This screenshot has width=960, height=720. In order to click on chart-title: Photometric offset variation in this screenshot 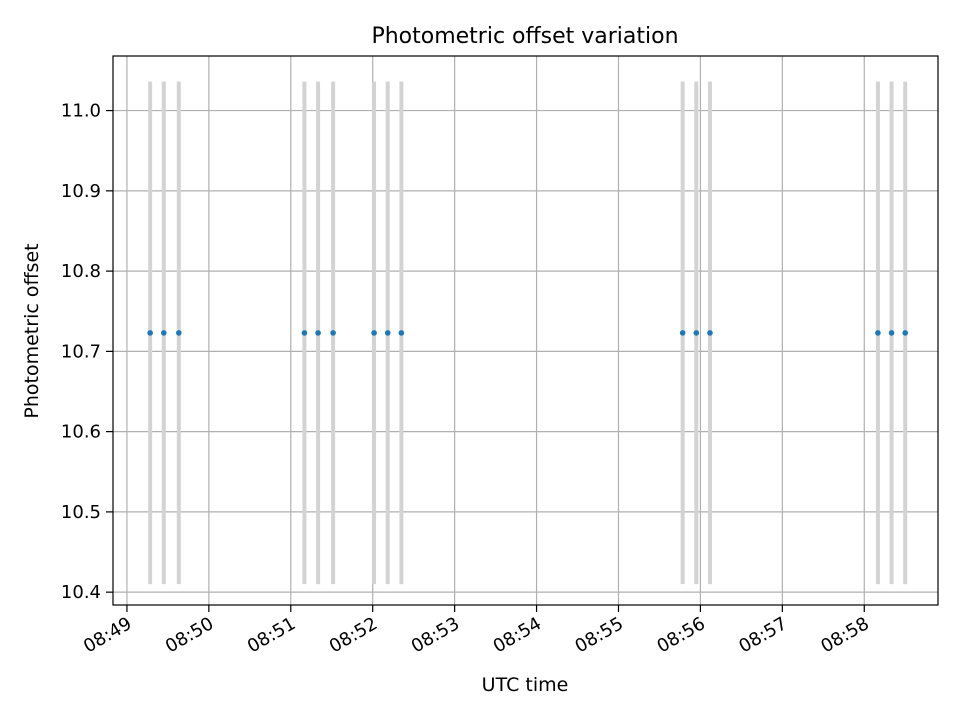, I will do `click(524, 36)`.